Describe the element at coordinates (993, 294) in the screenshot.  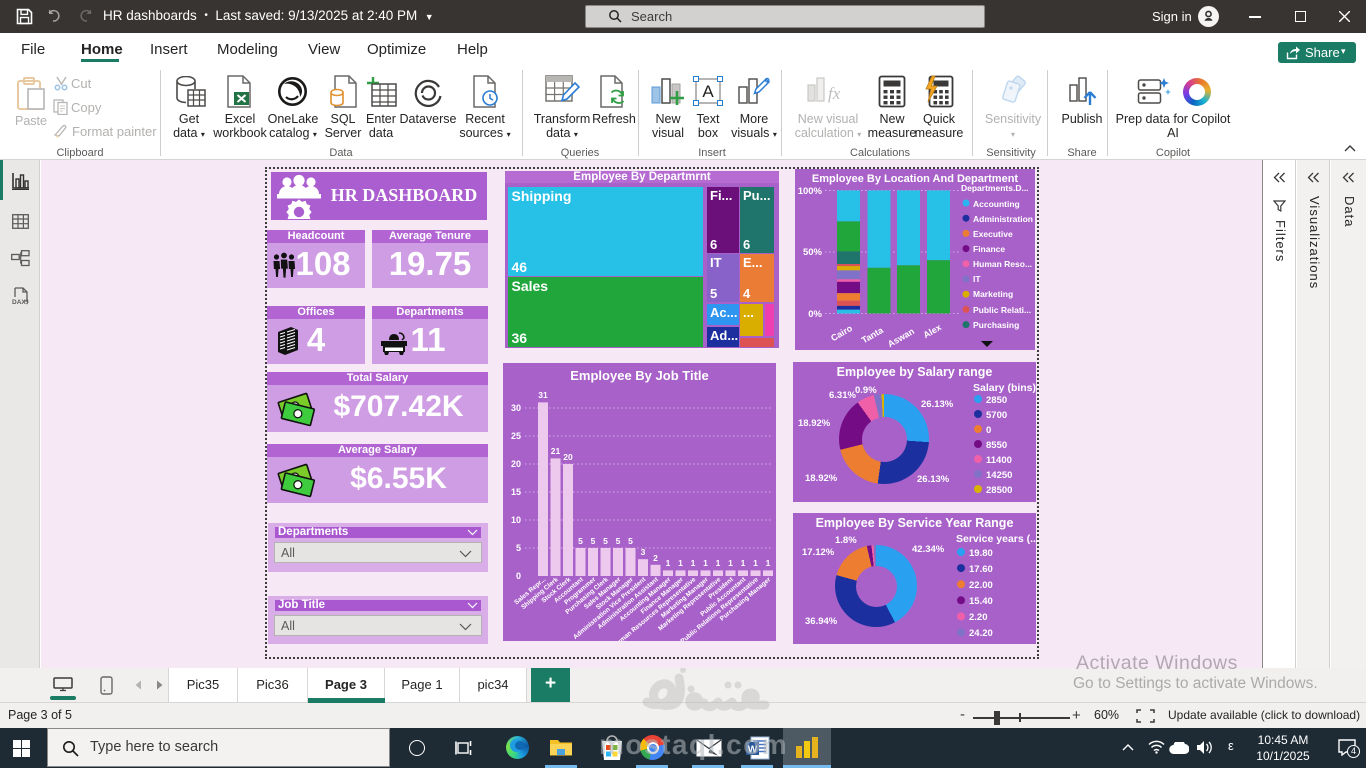
I see `svg-text: Marketing` at that location.